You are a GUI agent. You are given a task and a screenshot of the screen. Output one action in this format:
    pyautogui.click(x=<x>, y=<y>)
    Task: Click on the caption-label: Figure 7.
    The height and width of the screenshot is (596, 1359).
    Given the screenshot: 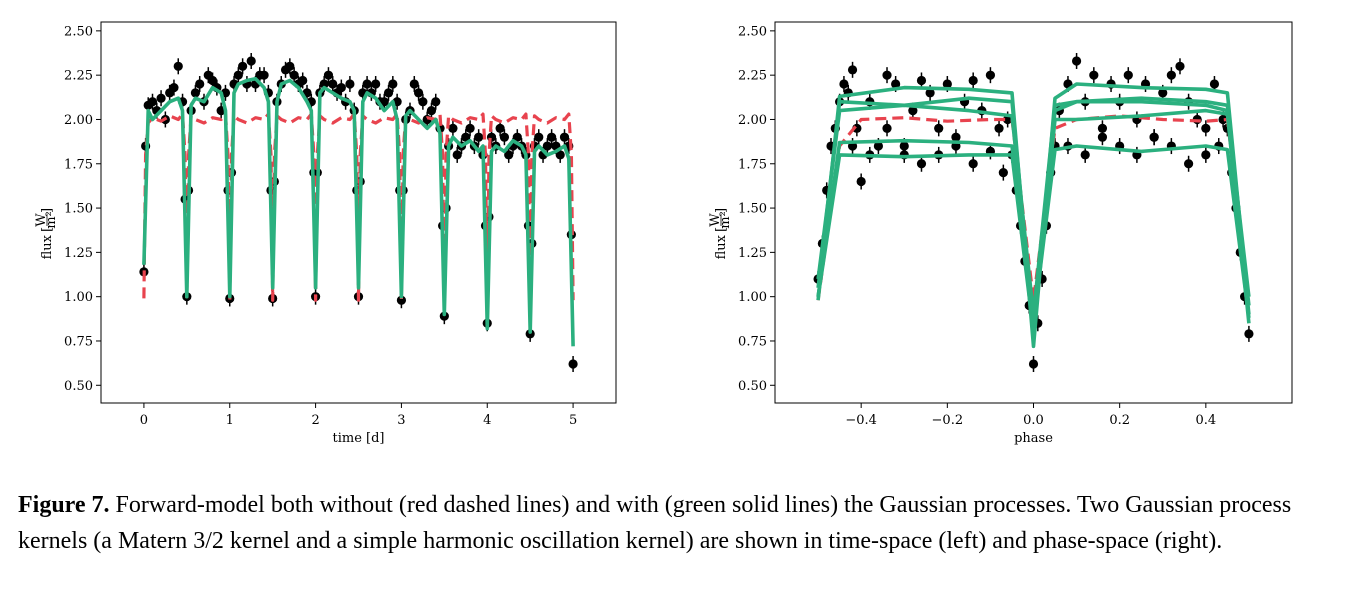 What is the action you would take?
    pyautogui.click(x=64, y=505)
    